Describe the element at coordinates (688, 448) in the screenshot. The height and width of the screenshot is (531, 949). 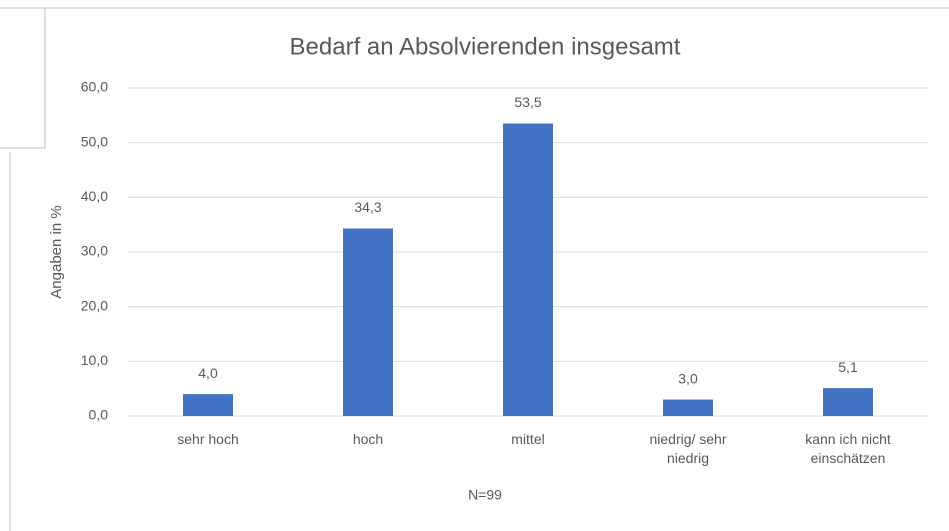
I see `x-tick-label: niedrig/ sehr niedrig` at that location.